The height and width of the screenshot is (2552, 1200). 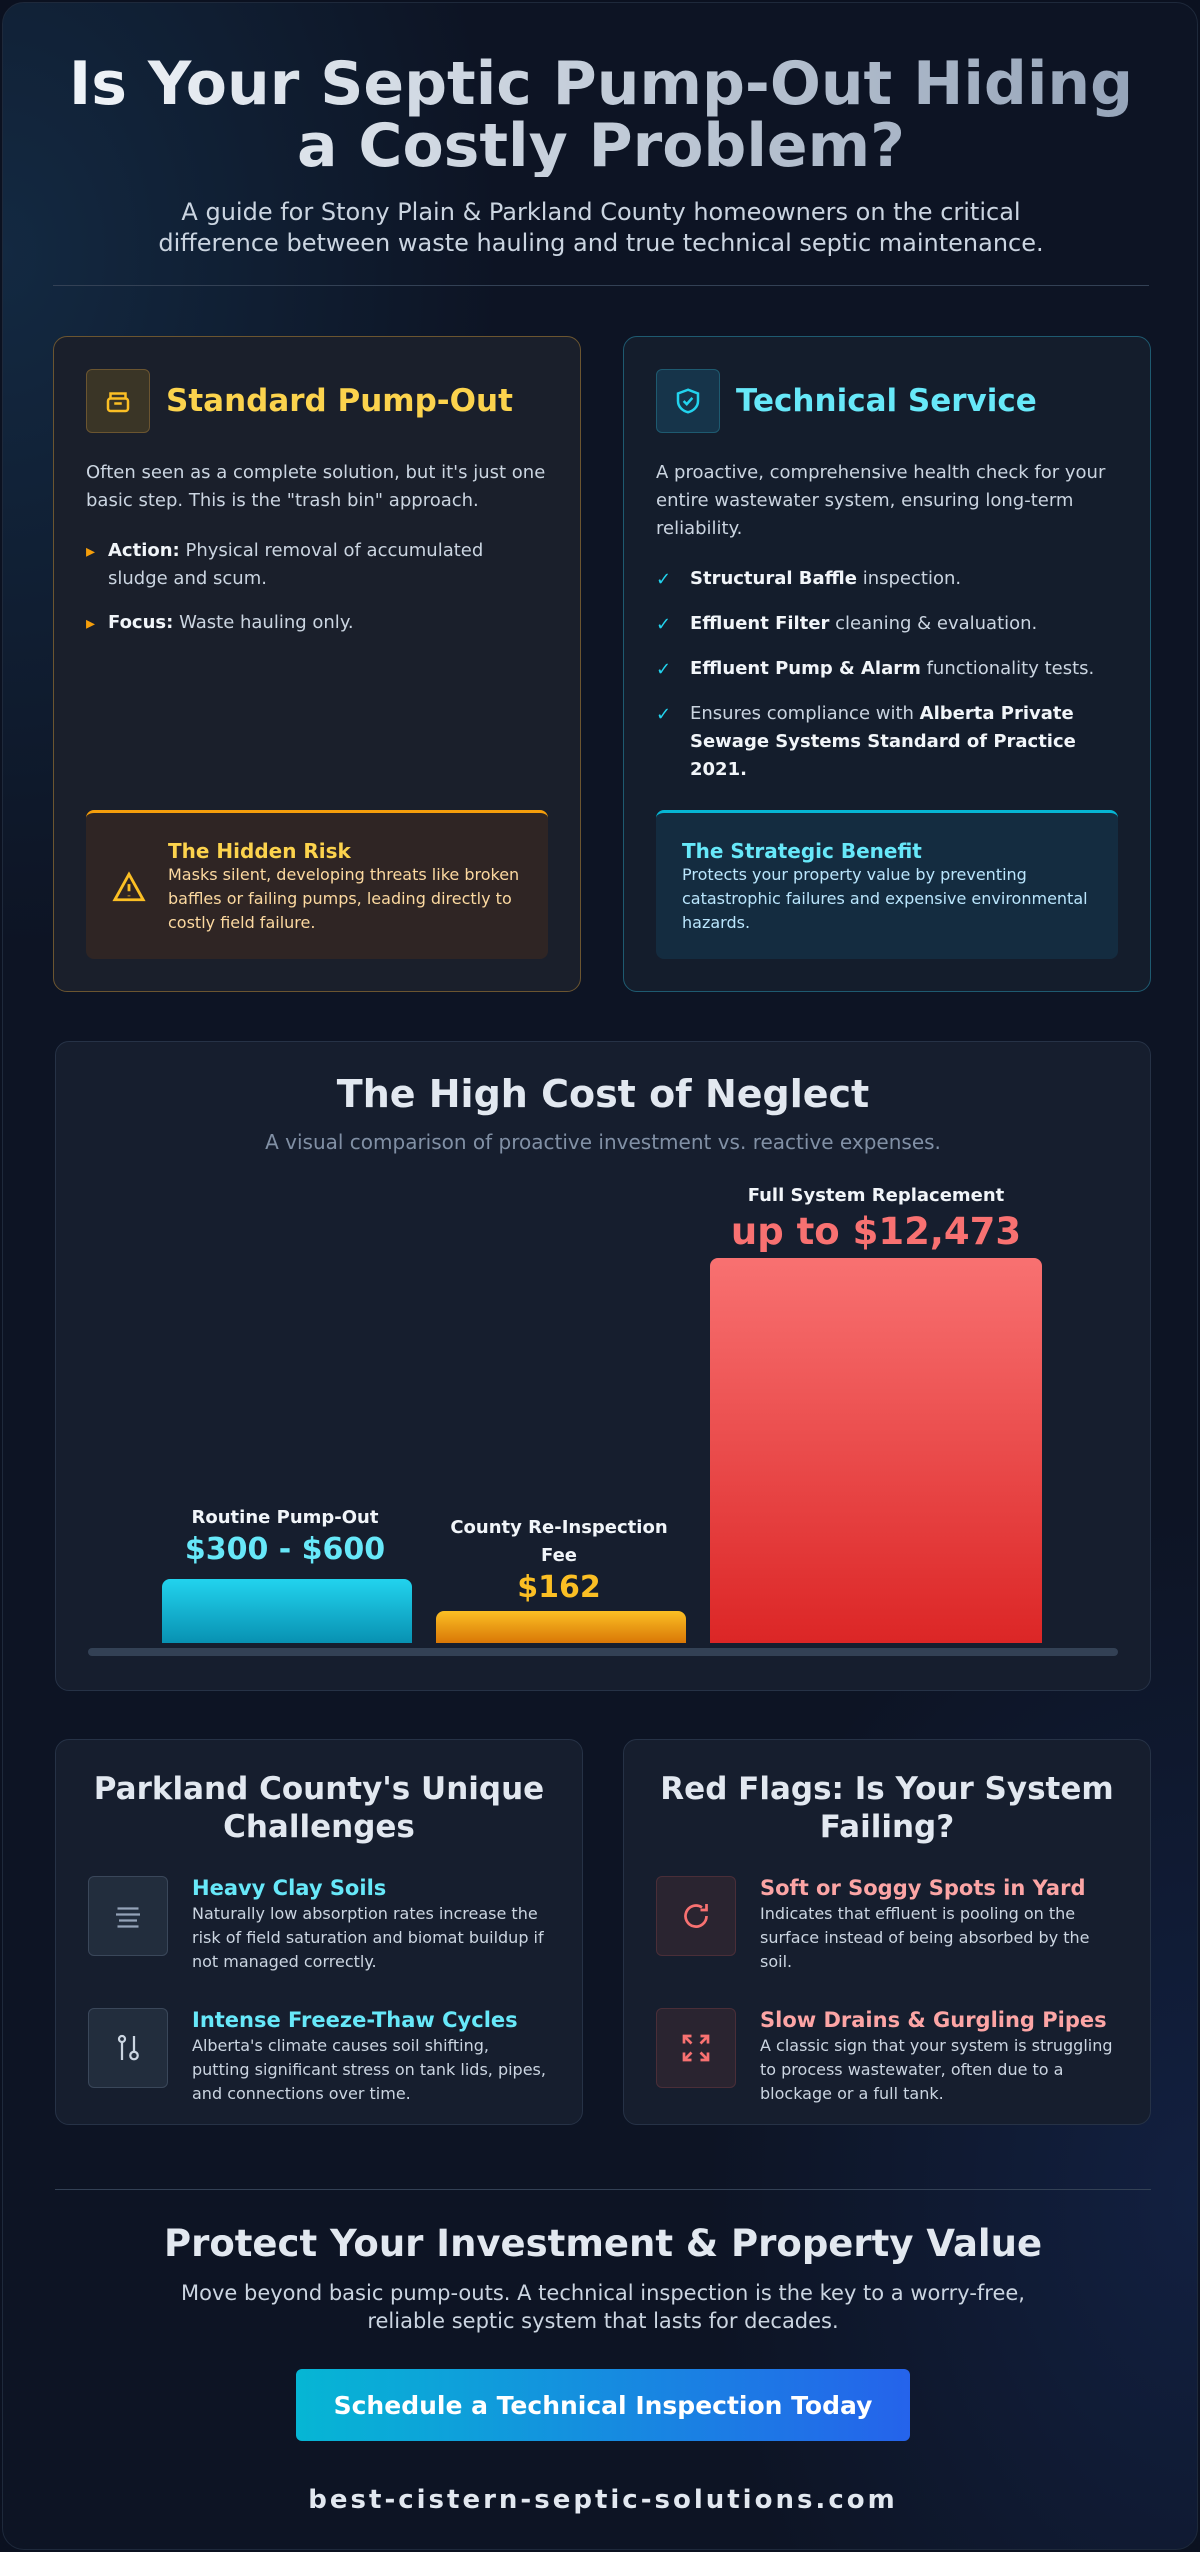 I want to click on bar-name: County Re-Inspection Fee, so click(x=559, y=1541).